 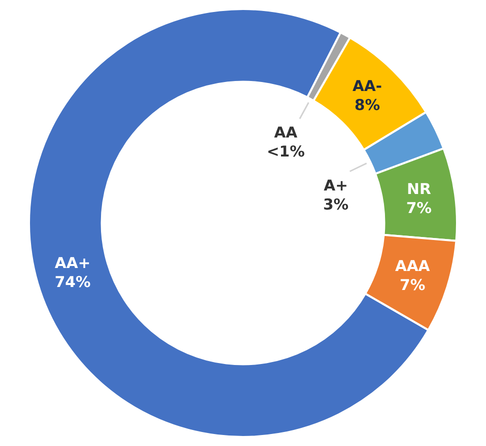 I want to click on slice-label: A+, so click(x=336, y=185).